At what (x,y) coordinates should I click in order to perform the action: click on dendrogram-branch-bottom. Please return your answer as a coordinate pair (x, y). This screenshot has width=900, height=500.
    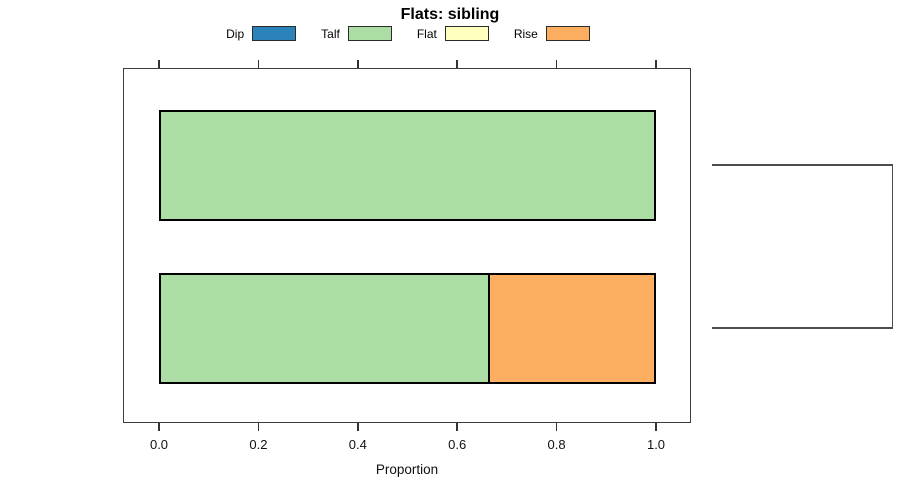
    Looking at the image, I should click on (802, 328).